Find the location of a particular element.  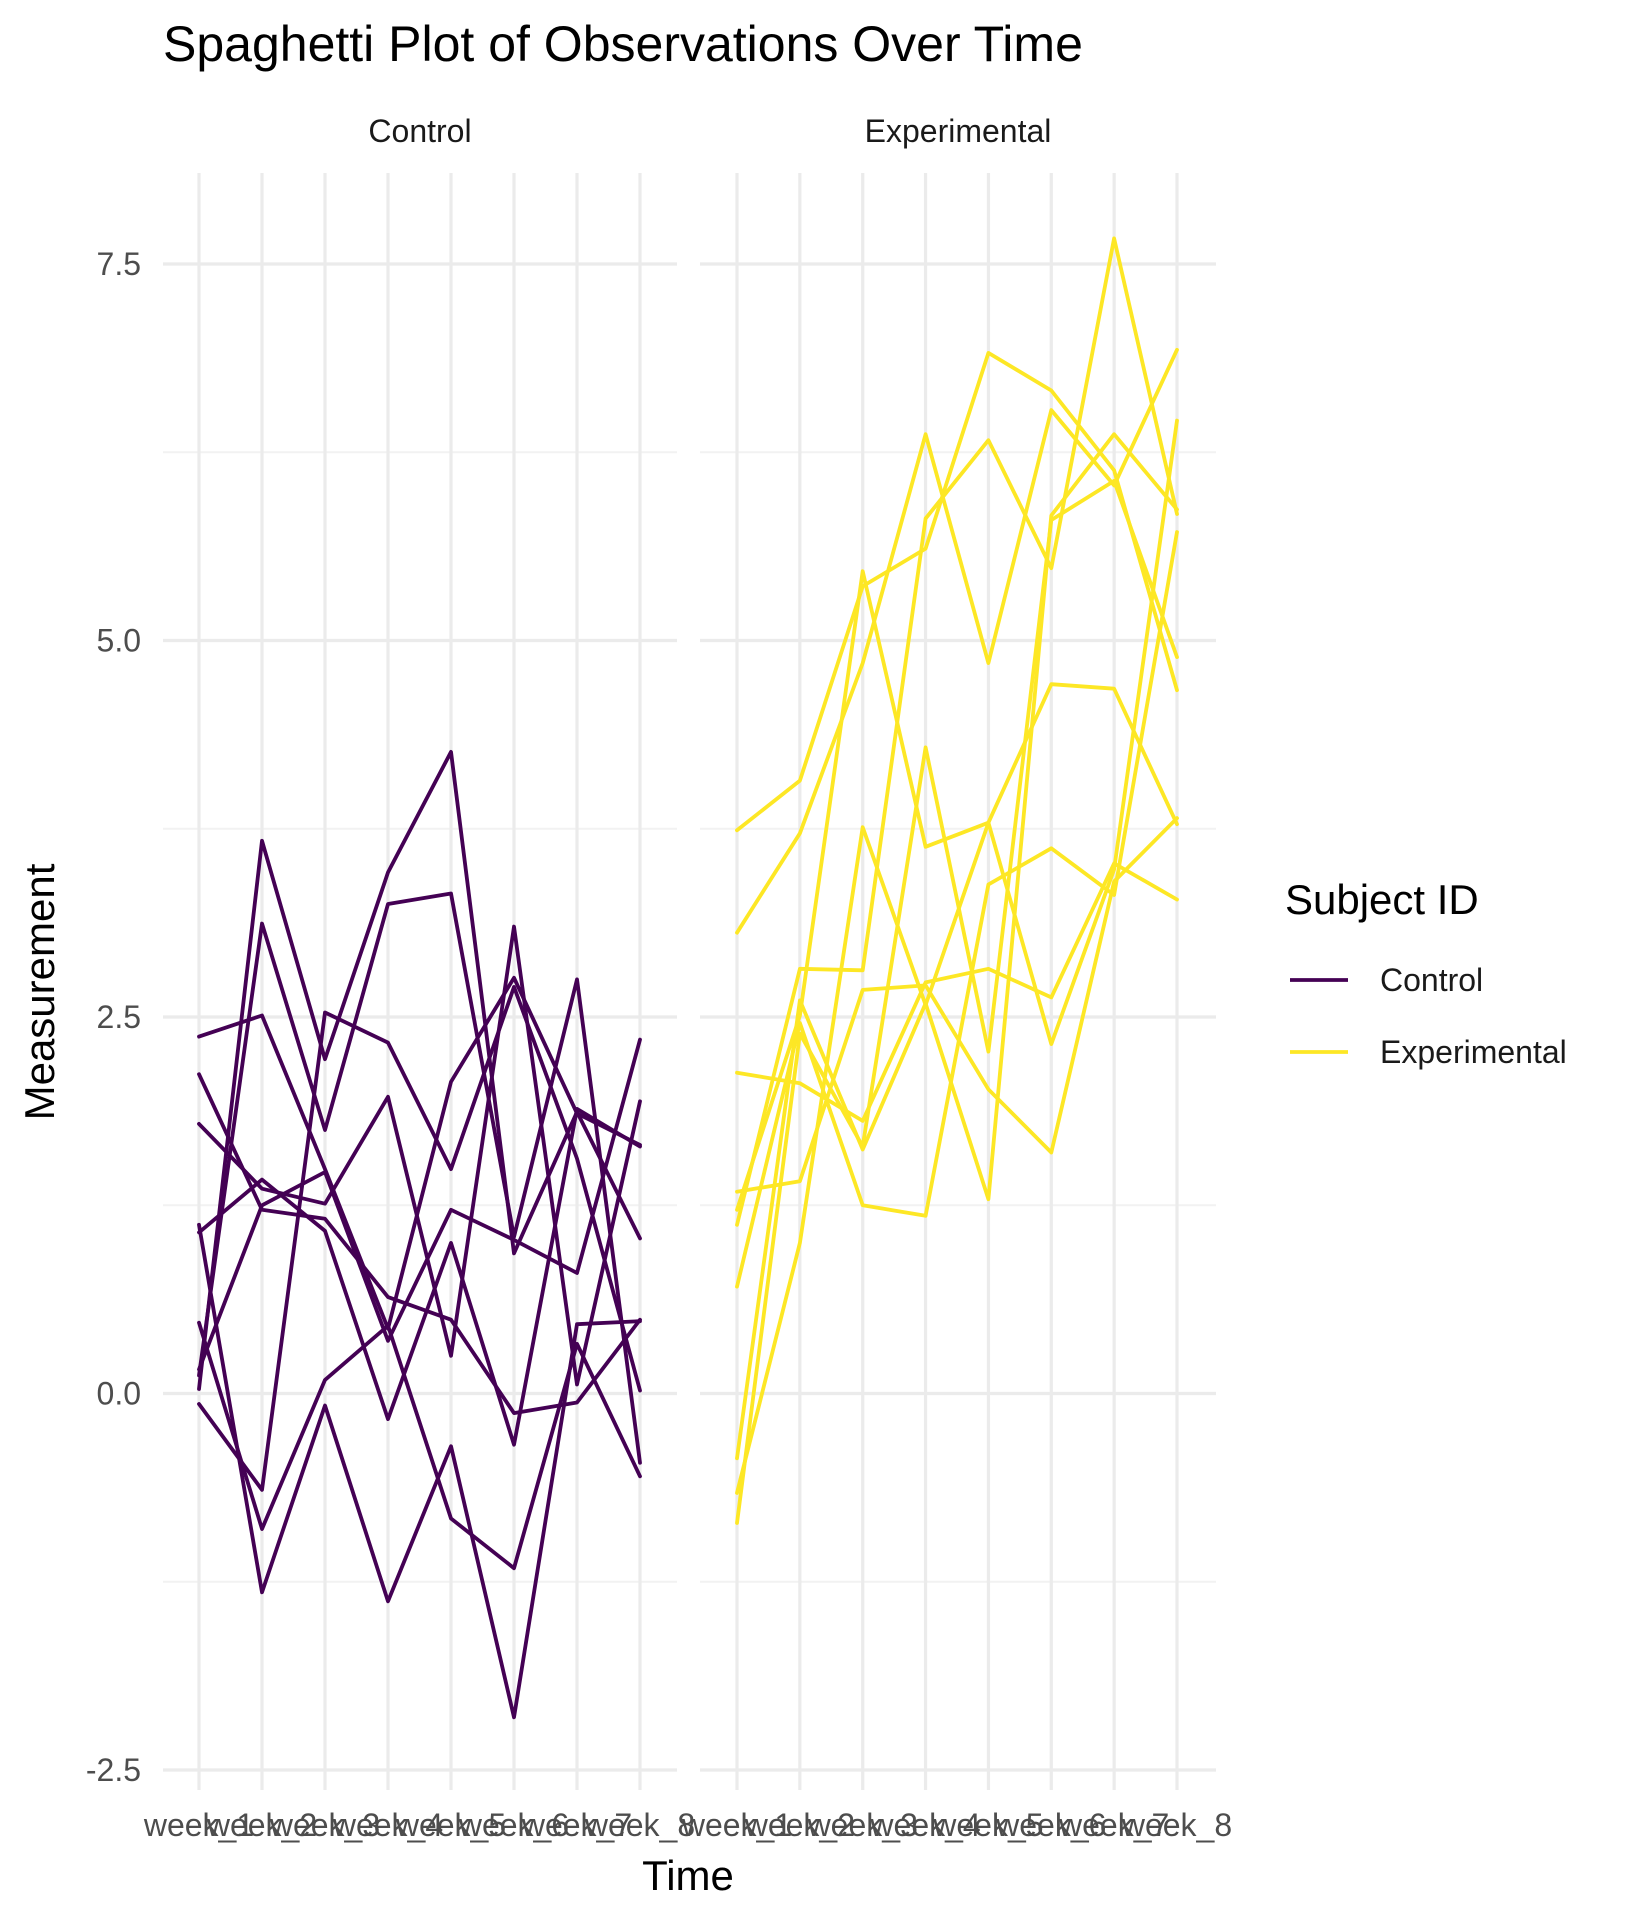

x-axis-title: Time is located at coordinates (688, 1875).